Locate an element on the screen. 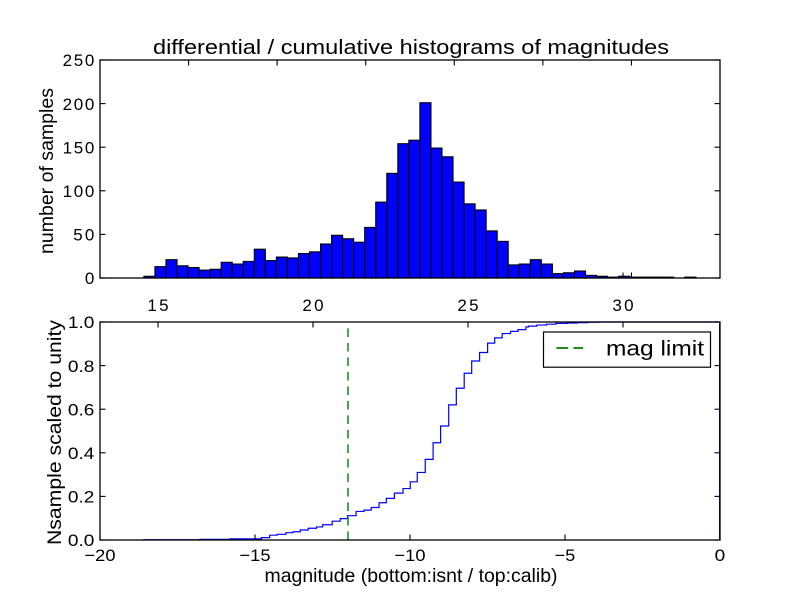 The image size is (800, 605). svg-text: 0.4 is located at coordinates (81, 453).